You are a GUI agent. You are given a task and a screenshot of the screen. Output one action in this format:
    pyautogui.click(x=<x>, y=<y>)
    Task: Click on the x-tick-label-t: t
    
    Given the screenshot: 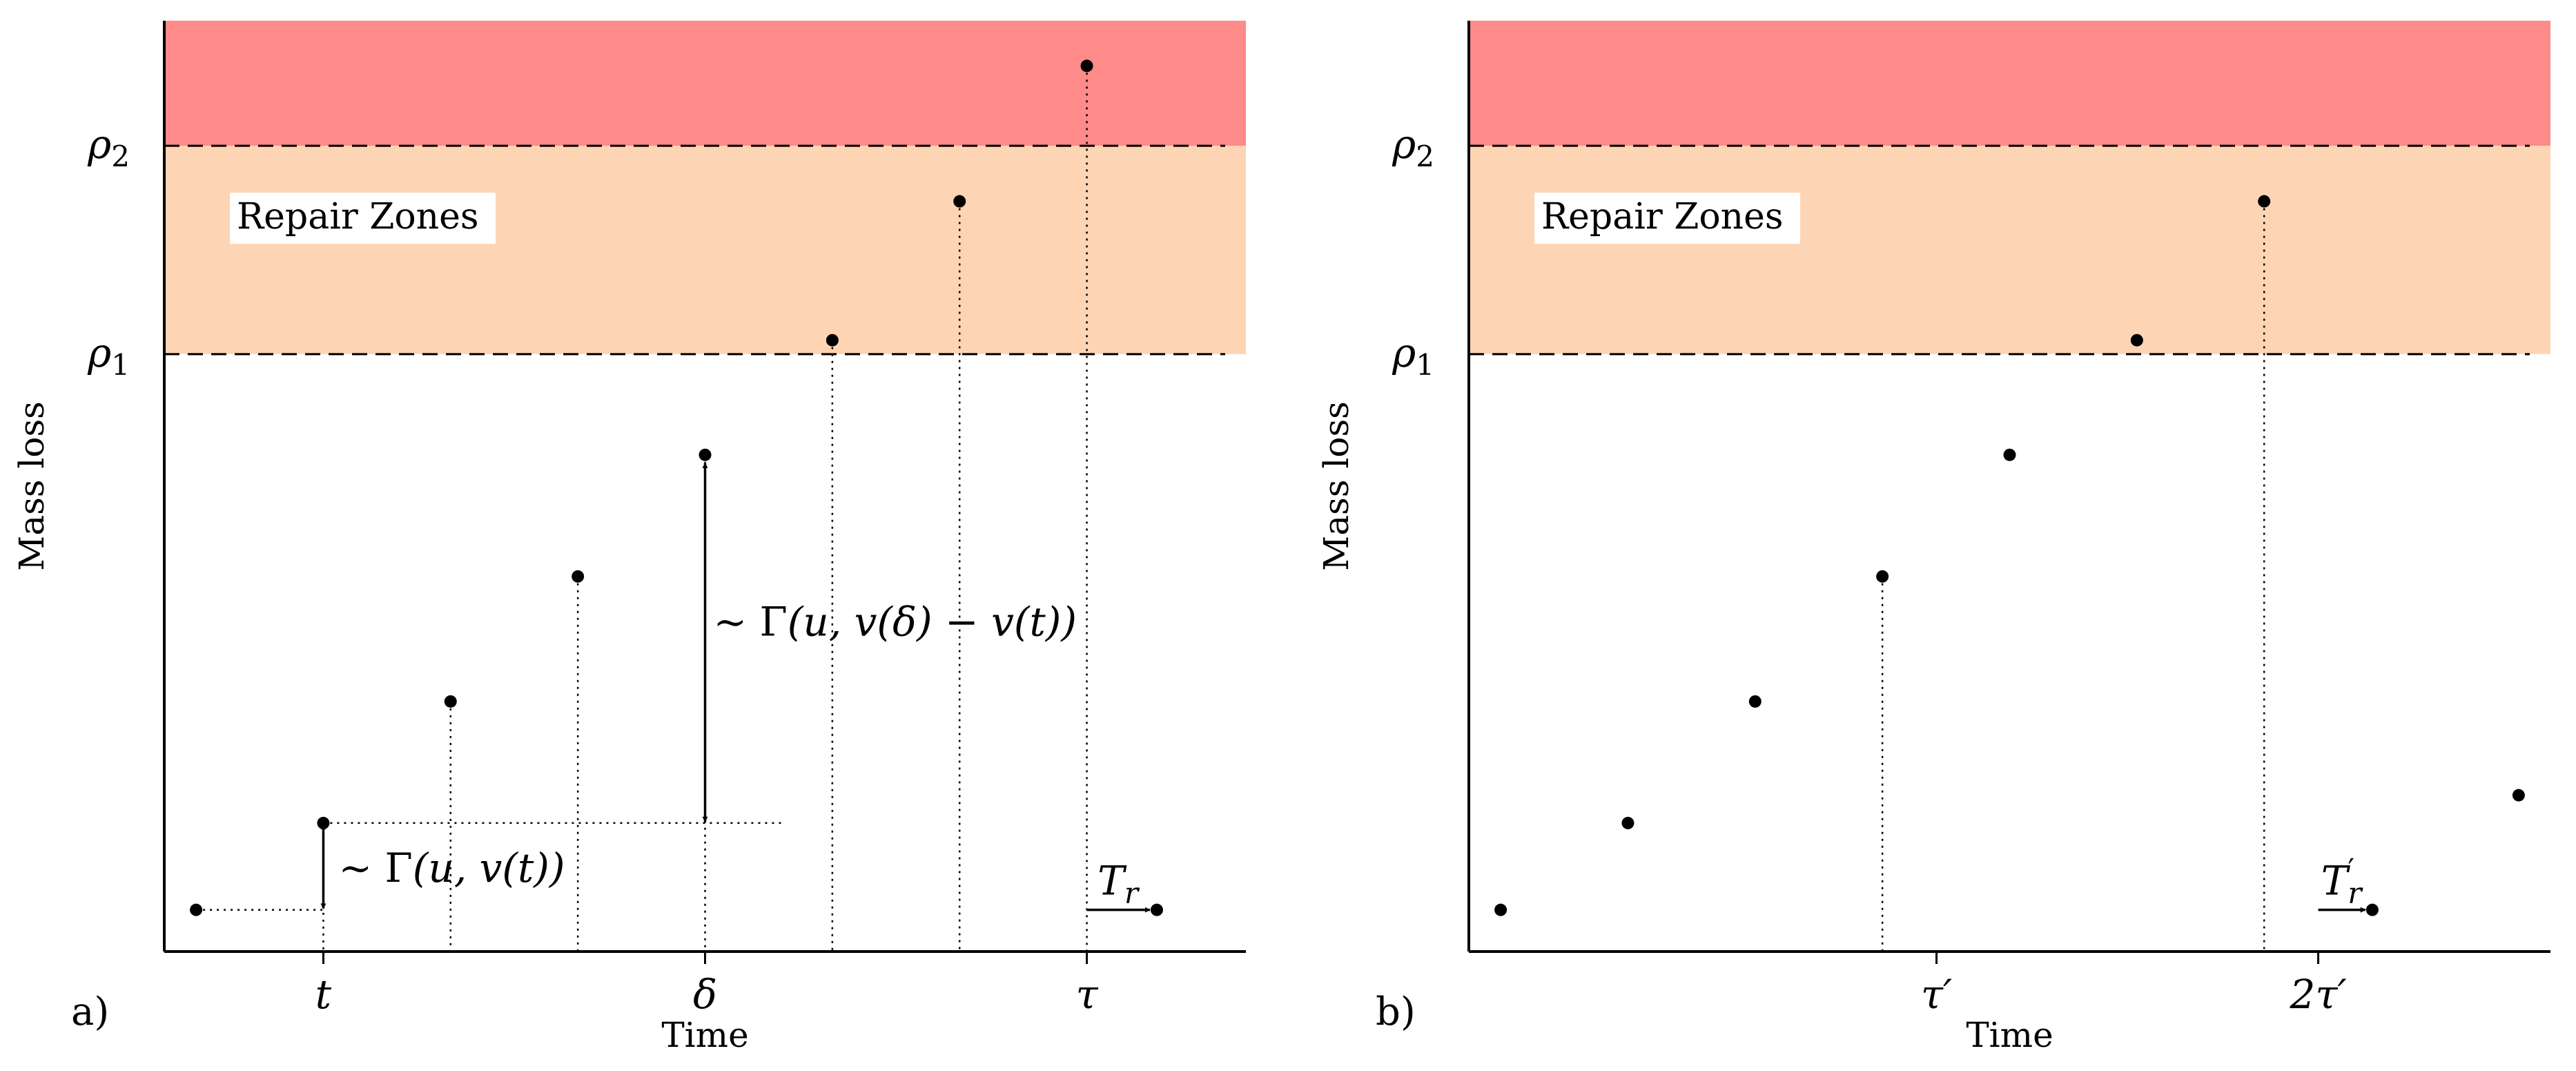 What is the action you would take?
    pyautogui.click(x=323, y=994)
    